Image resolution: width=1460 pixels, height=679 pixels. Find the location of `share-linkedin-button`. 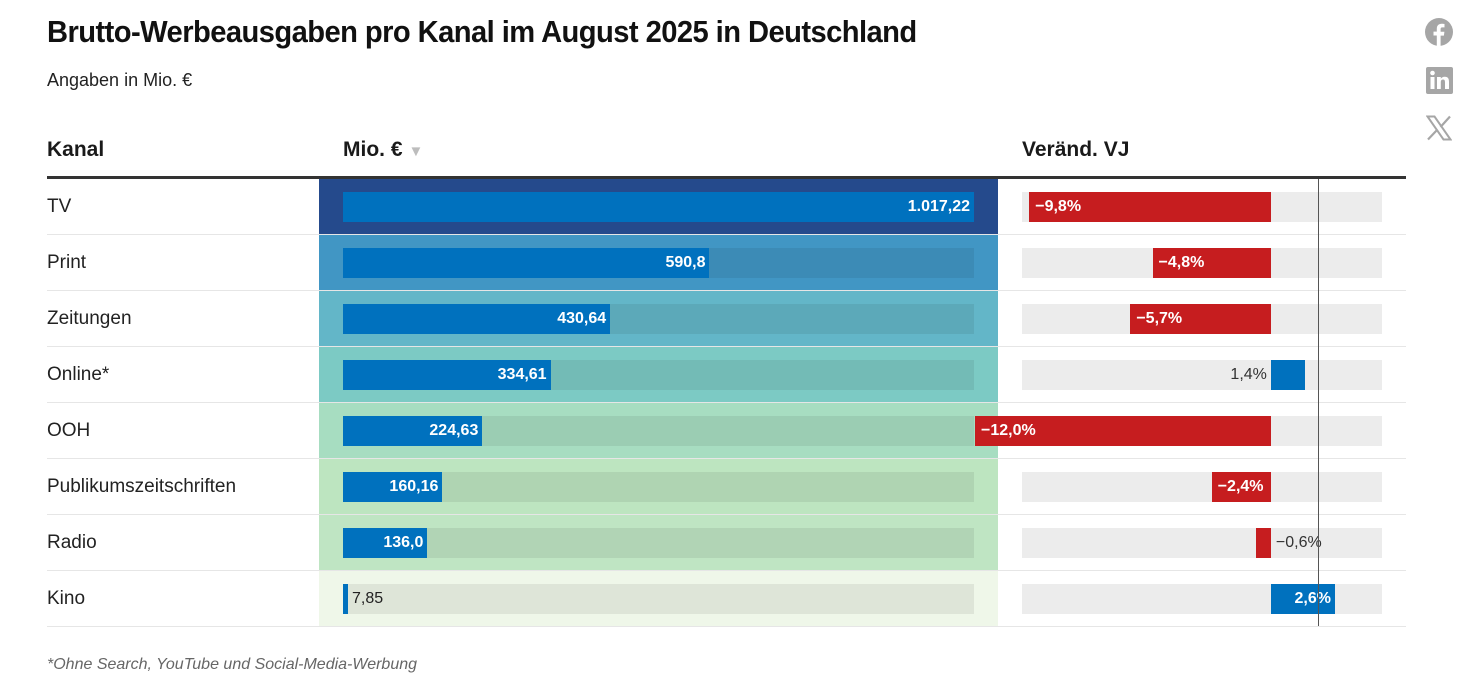

share-linkedin-button is located at coordinates (1439, 80).